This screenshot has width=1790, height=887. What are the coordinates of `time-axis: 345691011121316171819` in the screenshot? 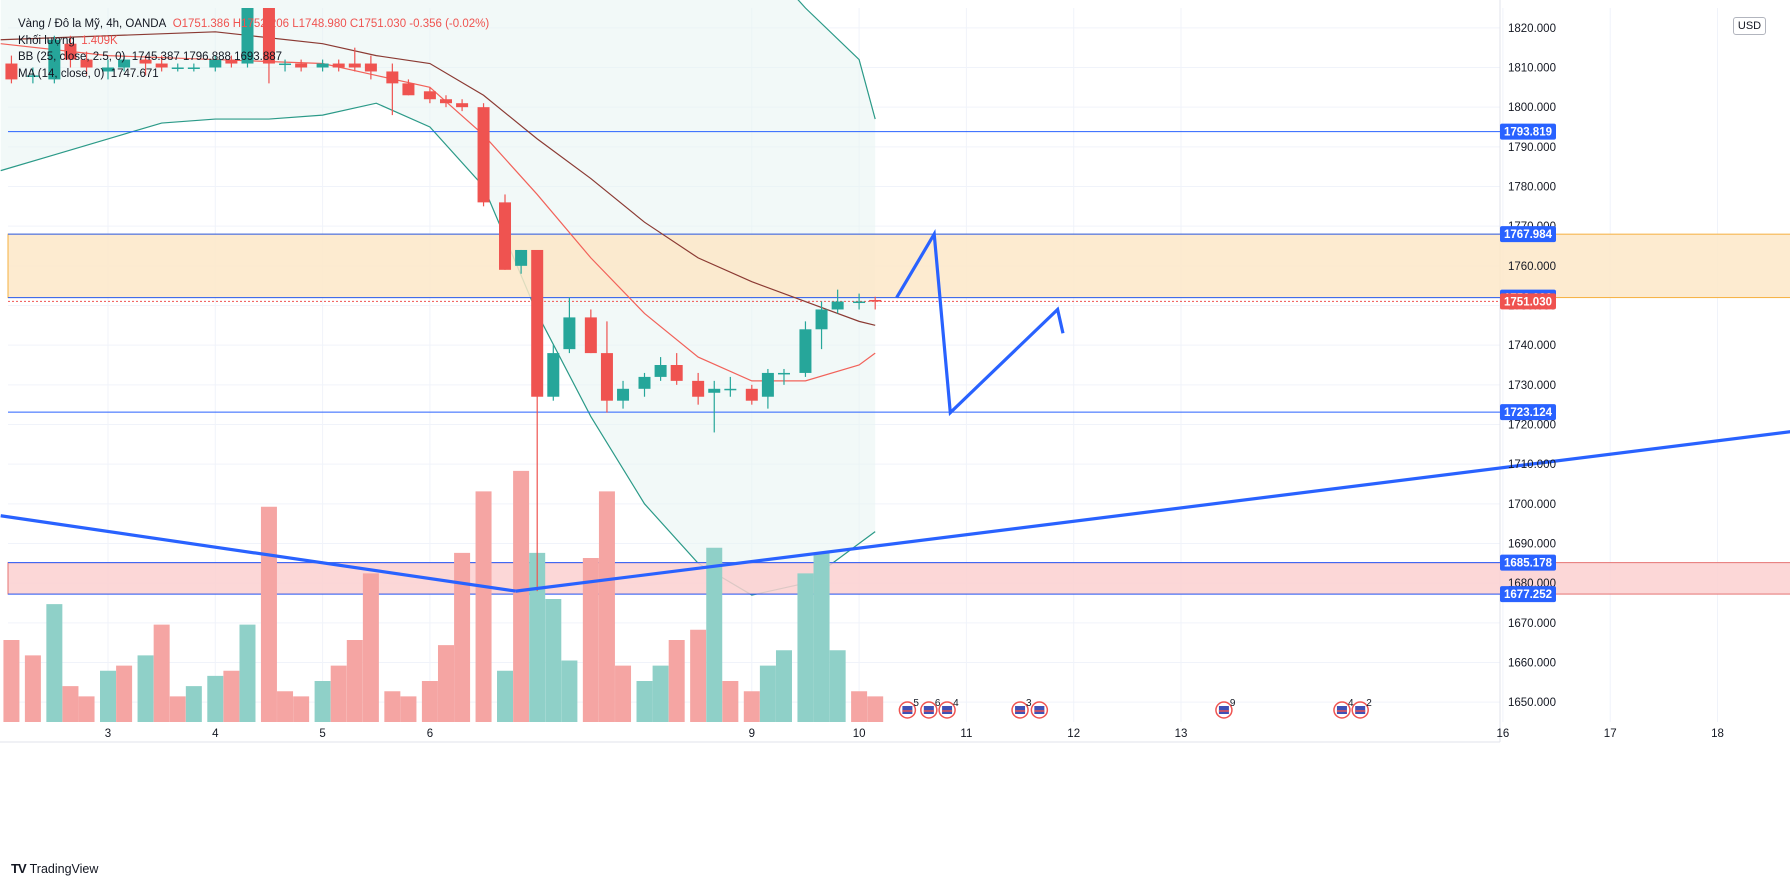 It's located at (914, 734).